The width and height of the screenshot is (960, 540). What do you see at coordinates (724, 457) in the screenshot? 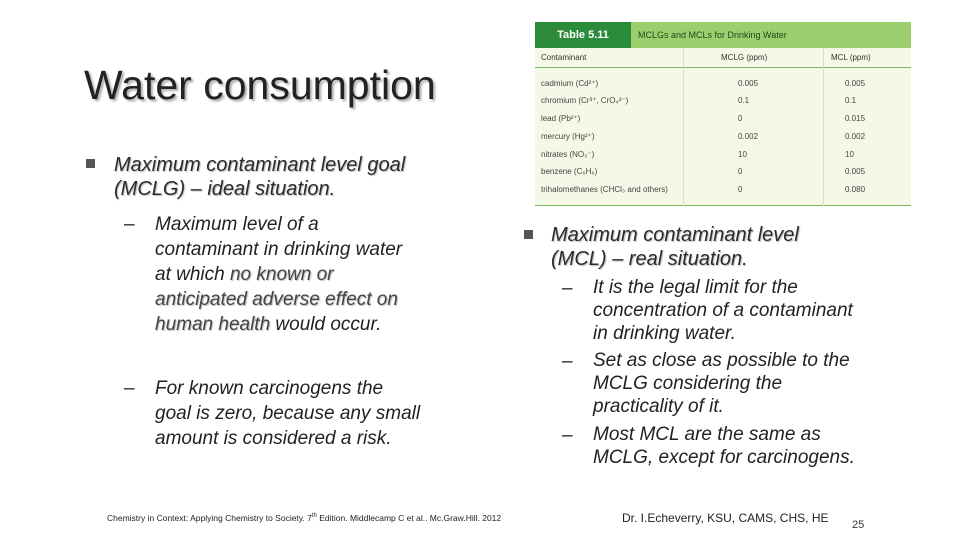
I see `text-line: MCLG, except for carcinogens.` at bounding box center [724, 457].